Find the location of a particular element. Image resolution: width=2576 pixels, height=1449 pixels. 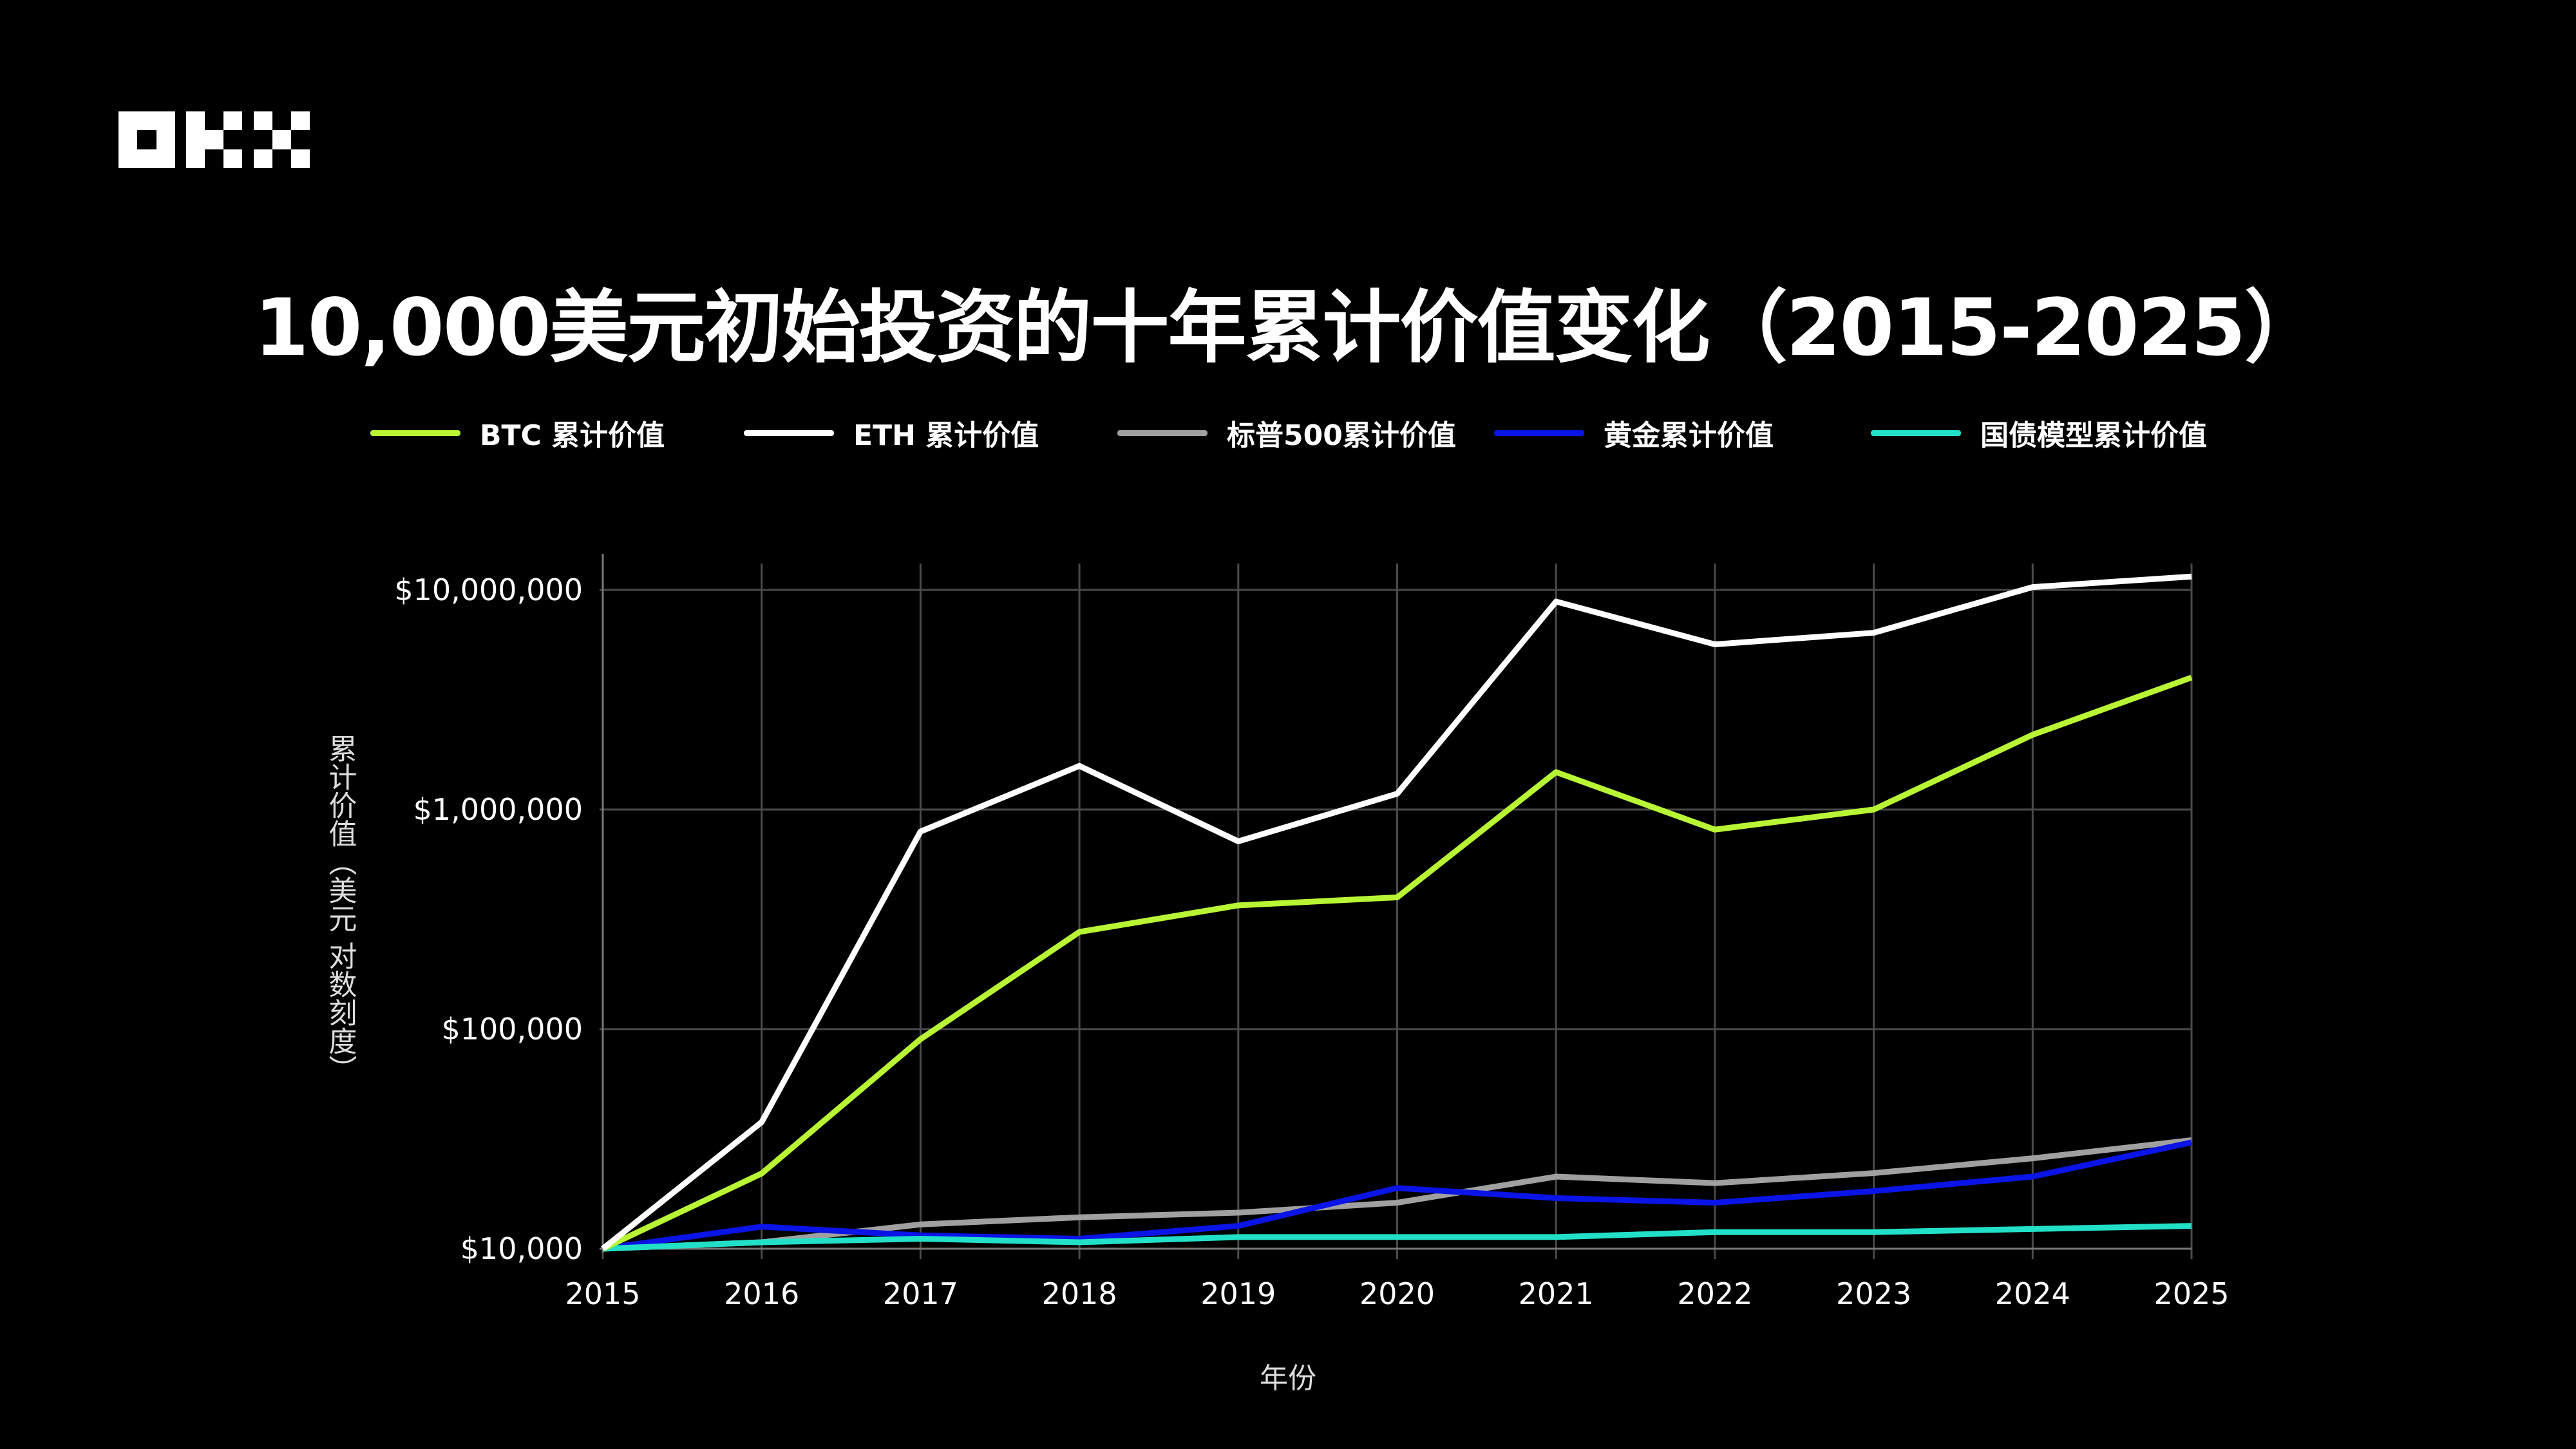

legend-item: BTC 累计价值 is located at coordinates (517, 432).